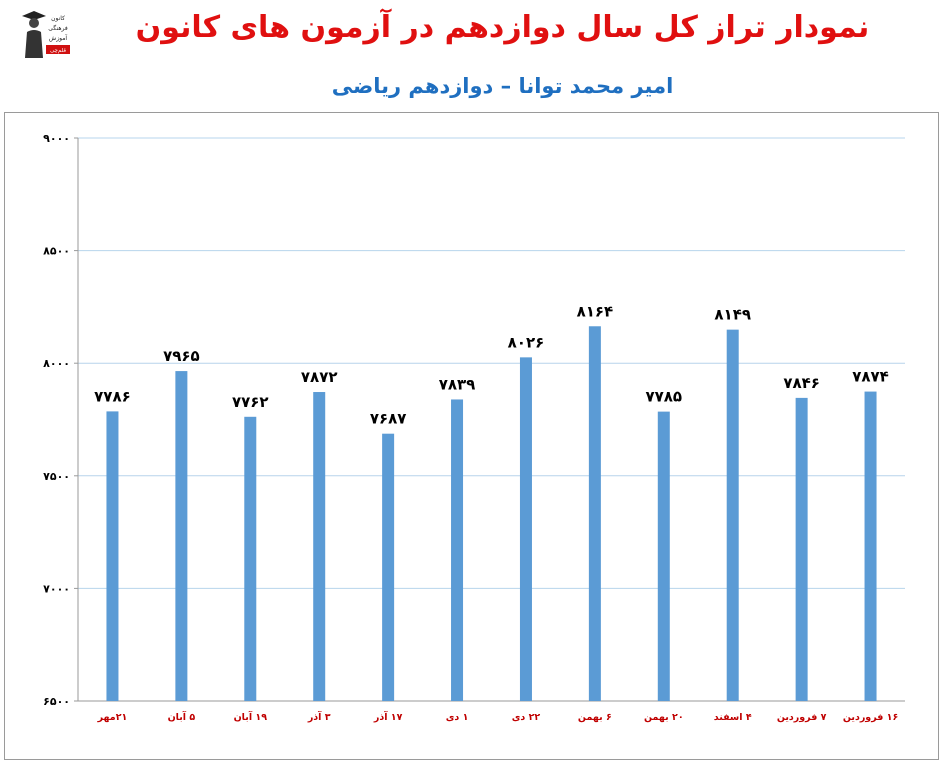 The width and height of the screenshot is (945, 764). I want to click on x-tick-label: ۱۷ آذر, so click(388, 716).